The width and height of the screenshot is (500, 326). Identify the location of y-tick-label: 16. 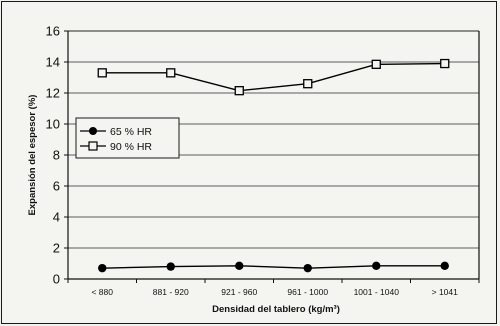
(53, 31).